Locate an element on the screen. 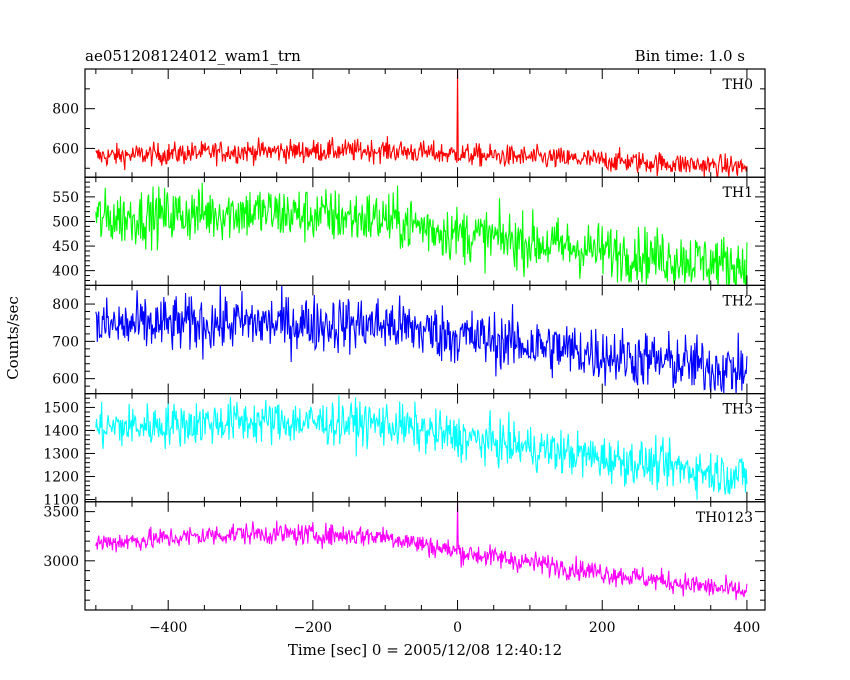 This screenshot has height=680, width=850. y-tick-label: 550 is located at coordinates (65, 198).